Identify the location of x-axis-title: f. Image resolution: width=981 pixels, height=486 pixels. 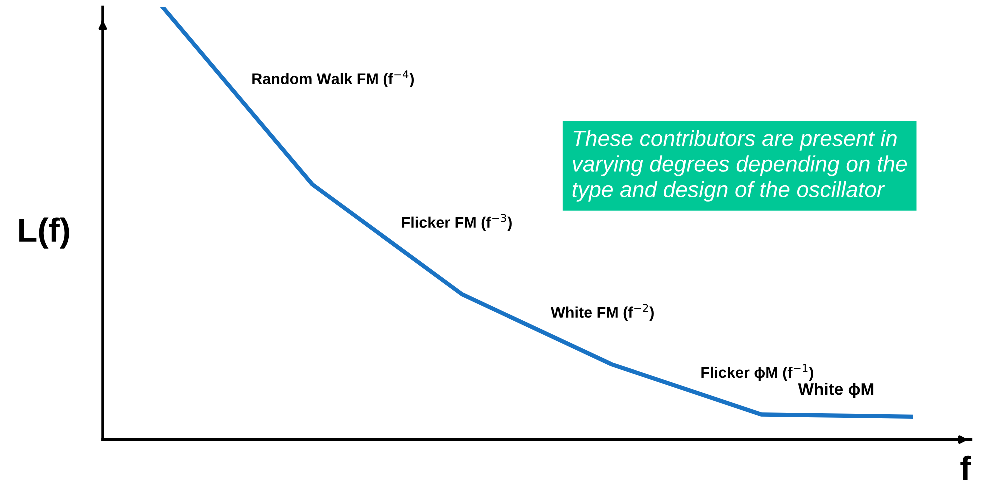
(966, 468).